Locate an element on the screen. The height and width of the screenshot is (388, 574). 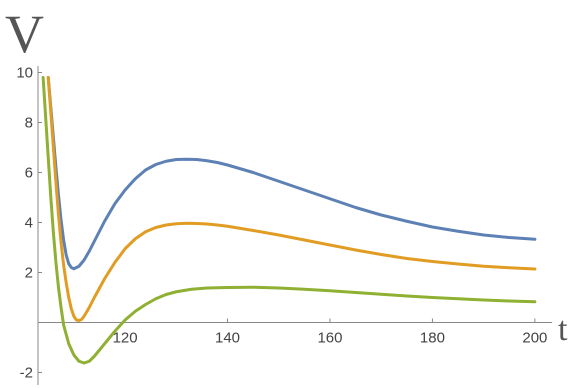
y-tick-label: 10 is located at coordinates (24, 73).